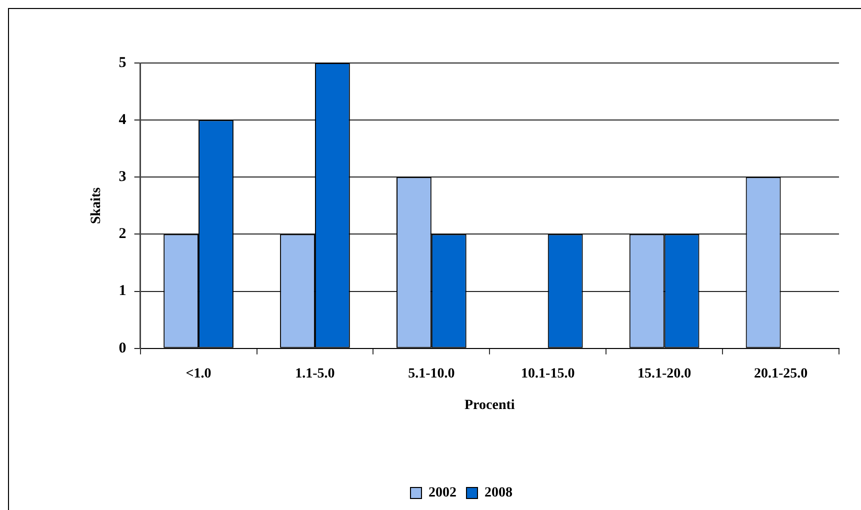 This screenshot has height=510, width=861. Describe the element at coordinates (122, 291) in the screenshot. I see `y-tick-label: 1` at that location.